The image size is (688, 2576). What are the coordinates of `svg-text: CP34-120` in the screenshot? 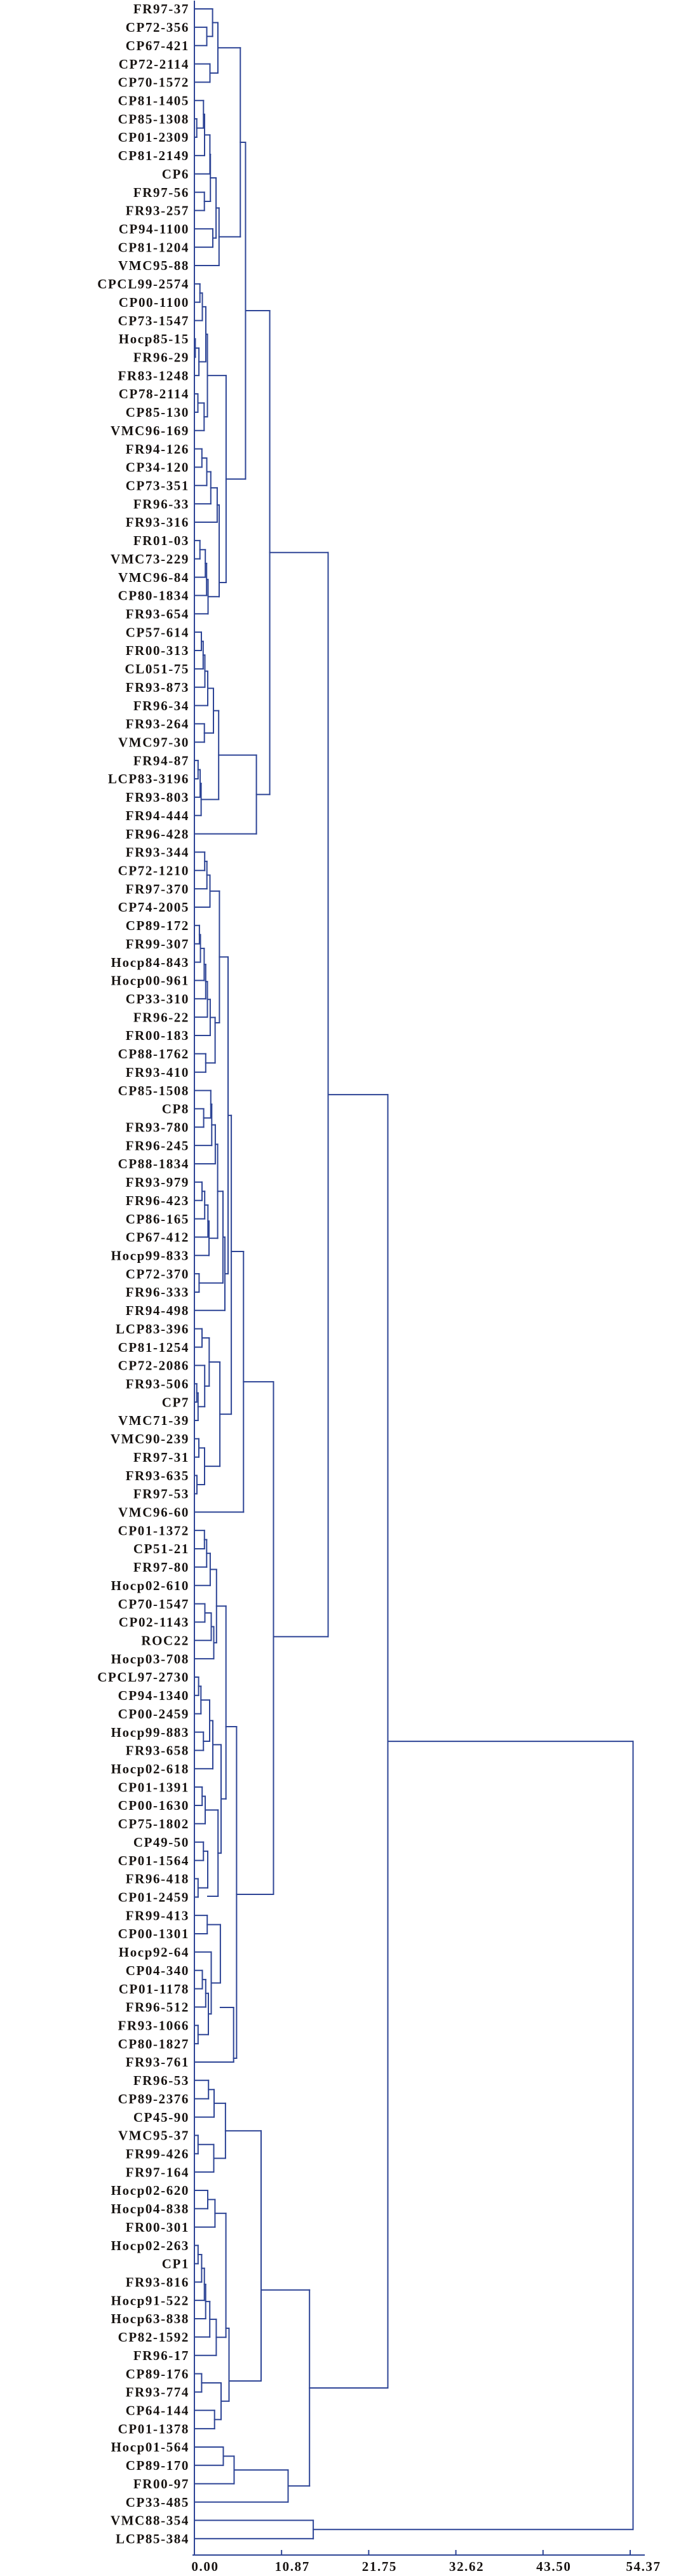 It's located at (158, 467).